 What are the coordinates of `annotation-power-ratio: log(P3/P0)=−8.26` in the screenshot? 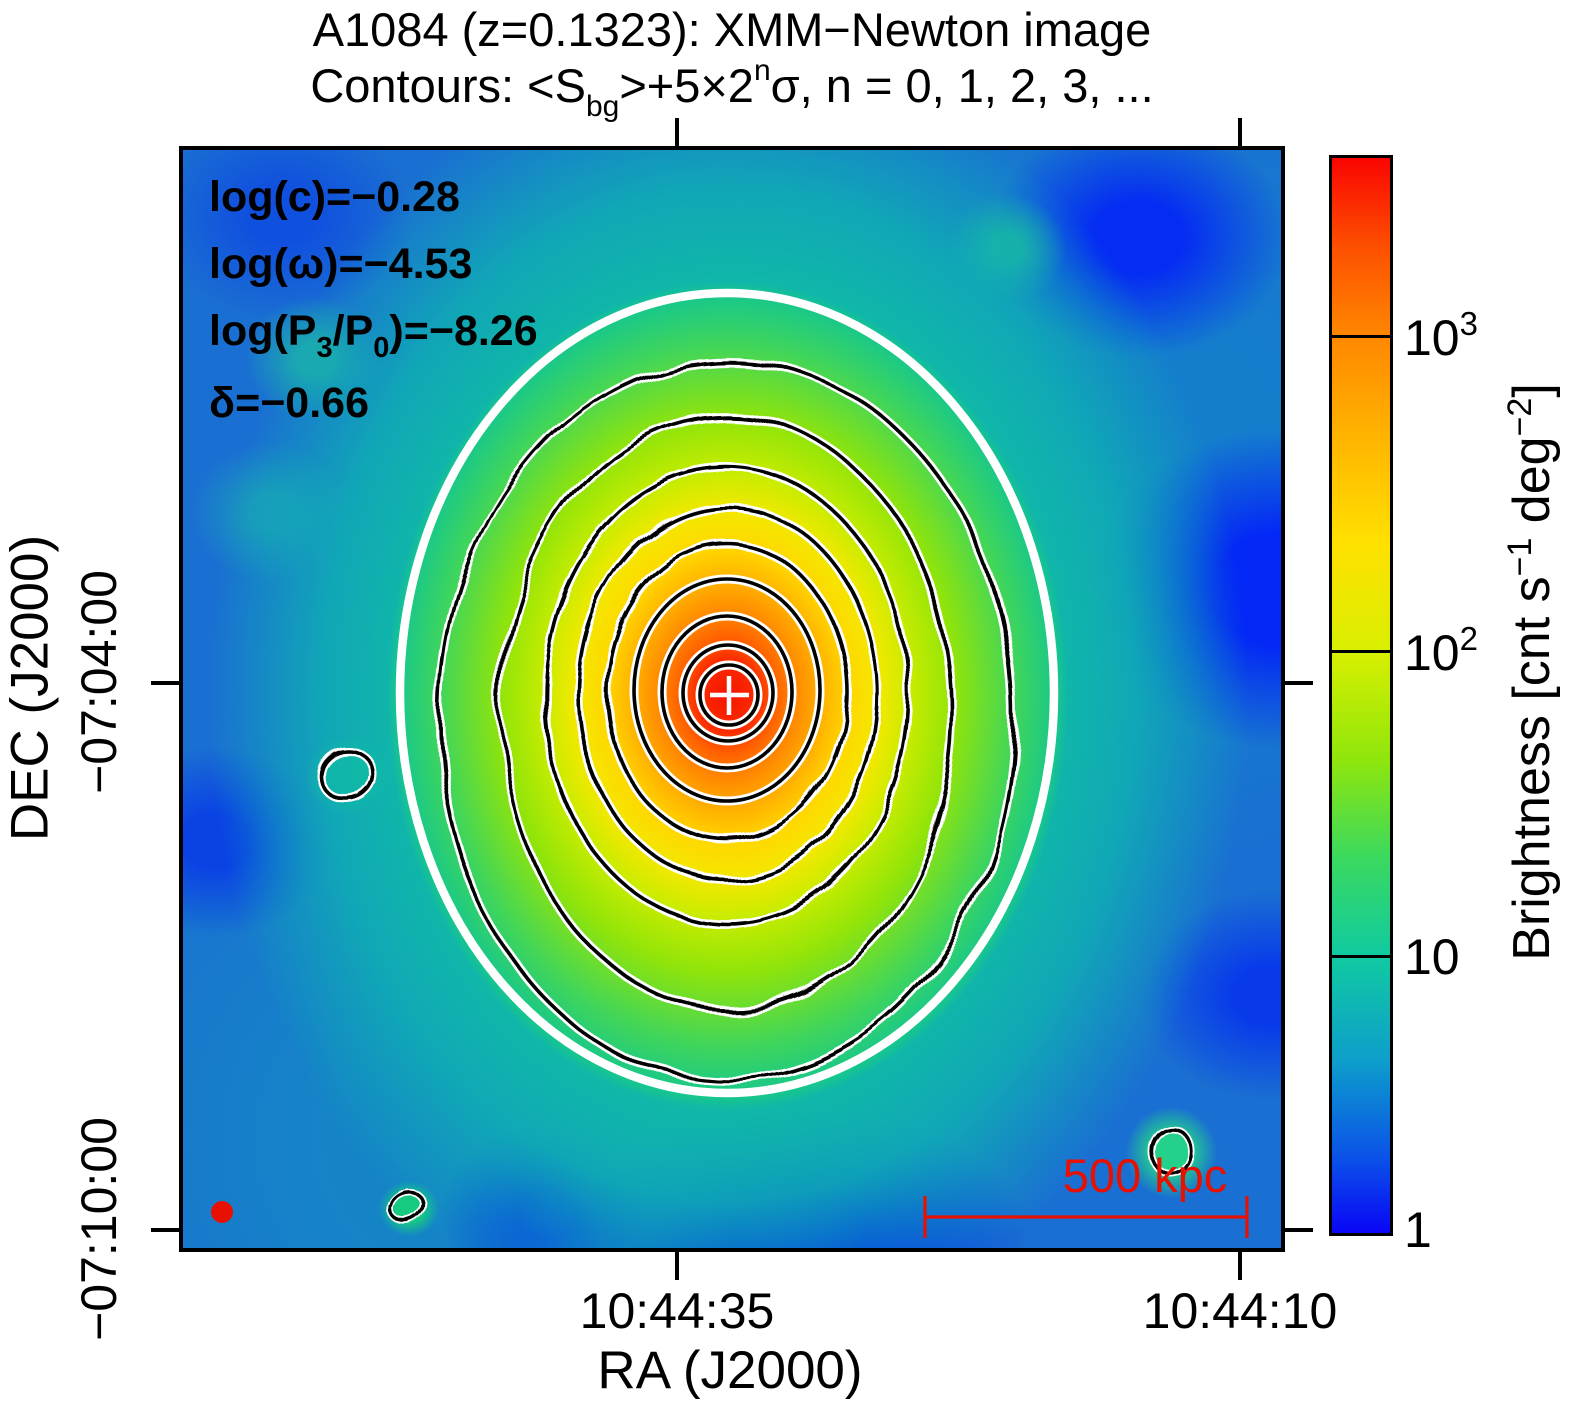 It's located at (373, 335).